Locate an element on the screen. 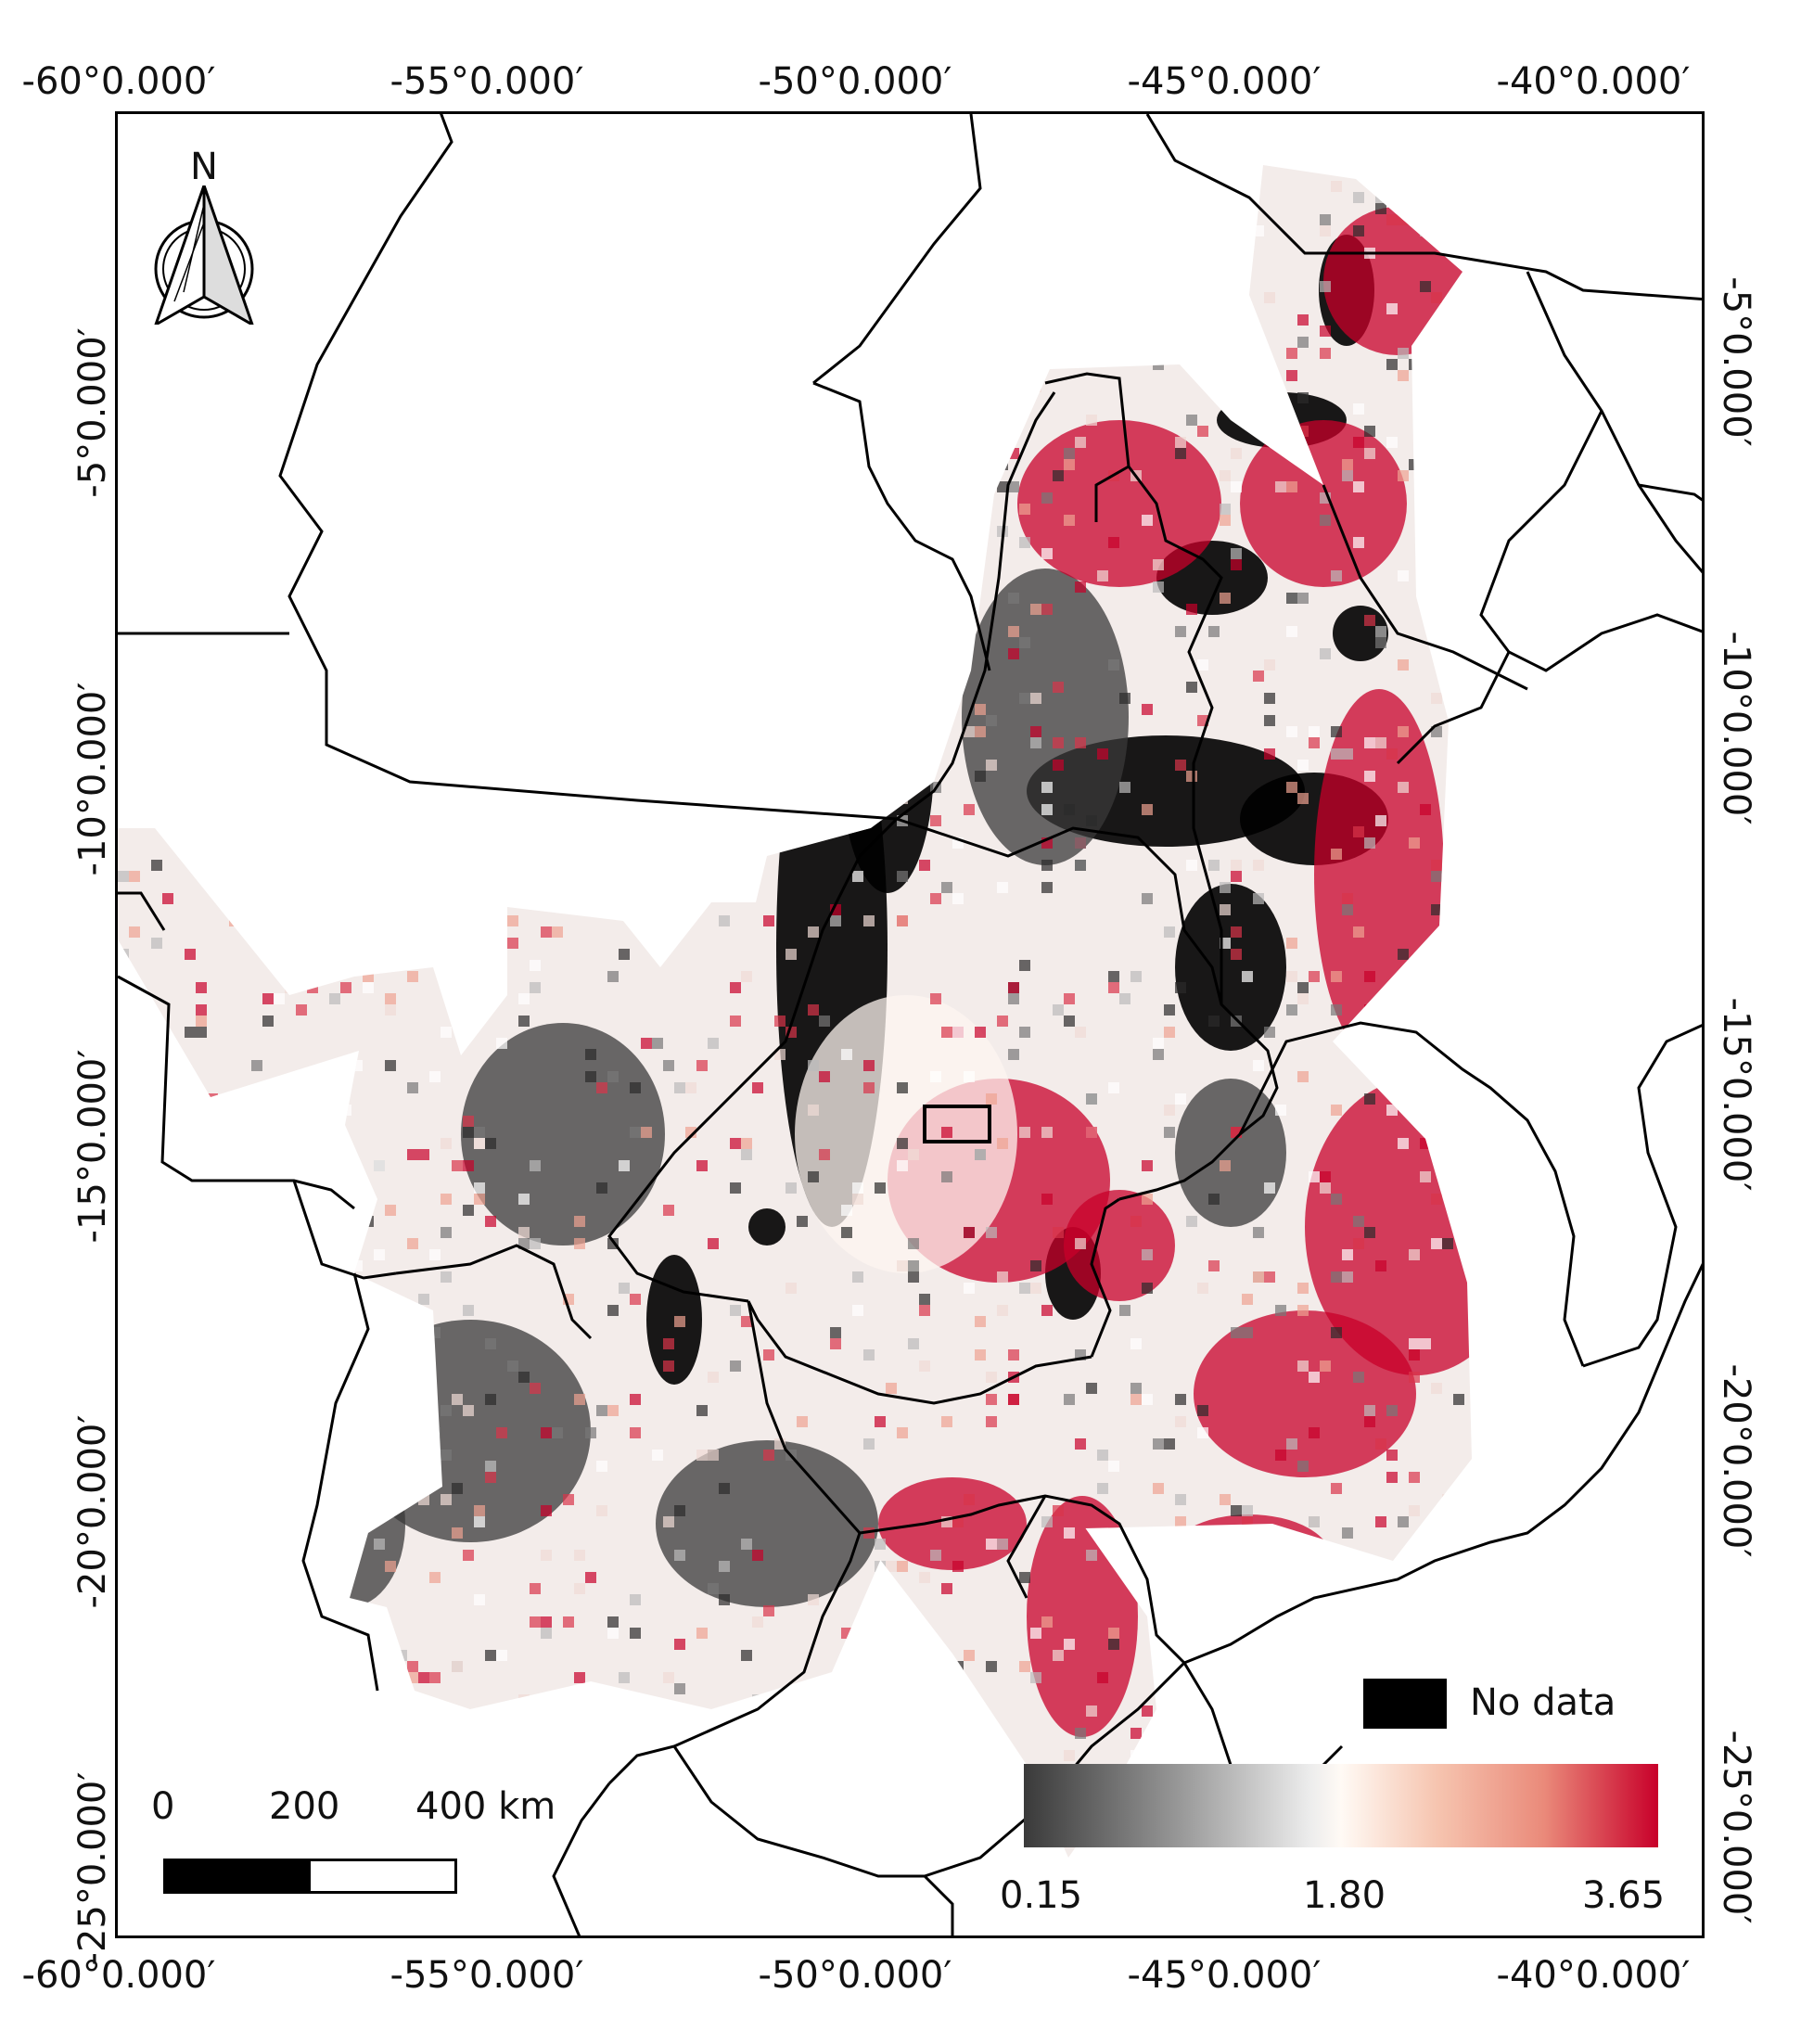 The image size is (1801, 2044). bottom-tick-label: -60°0.000′ is located at coordinates (118, 1975).